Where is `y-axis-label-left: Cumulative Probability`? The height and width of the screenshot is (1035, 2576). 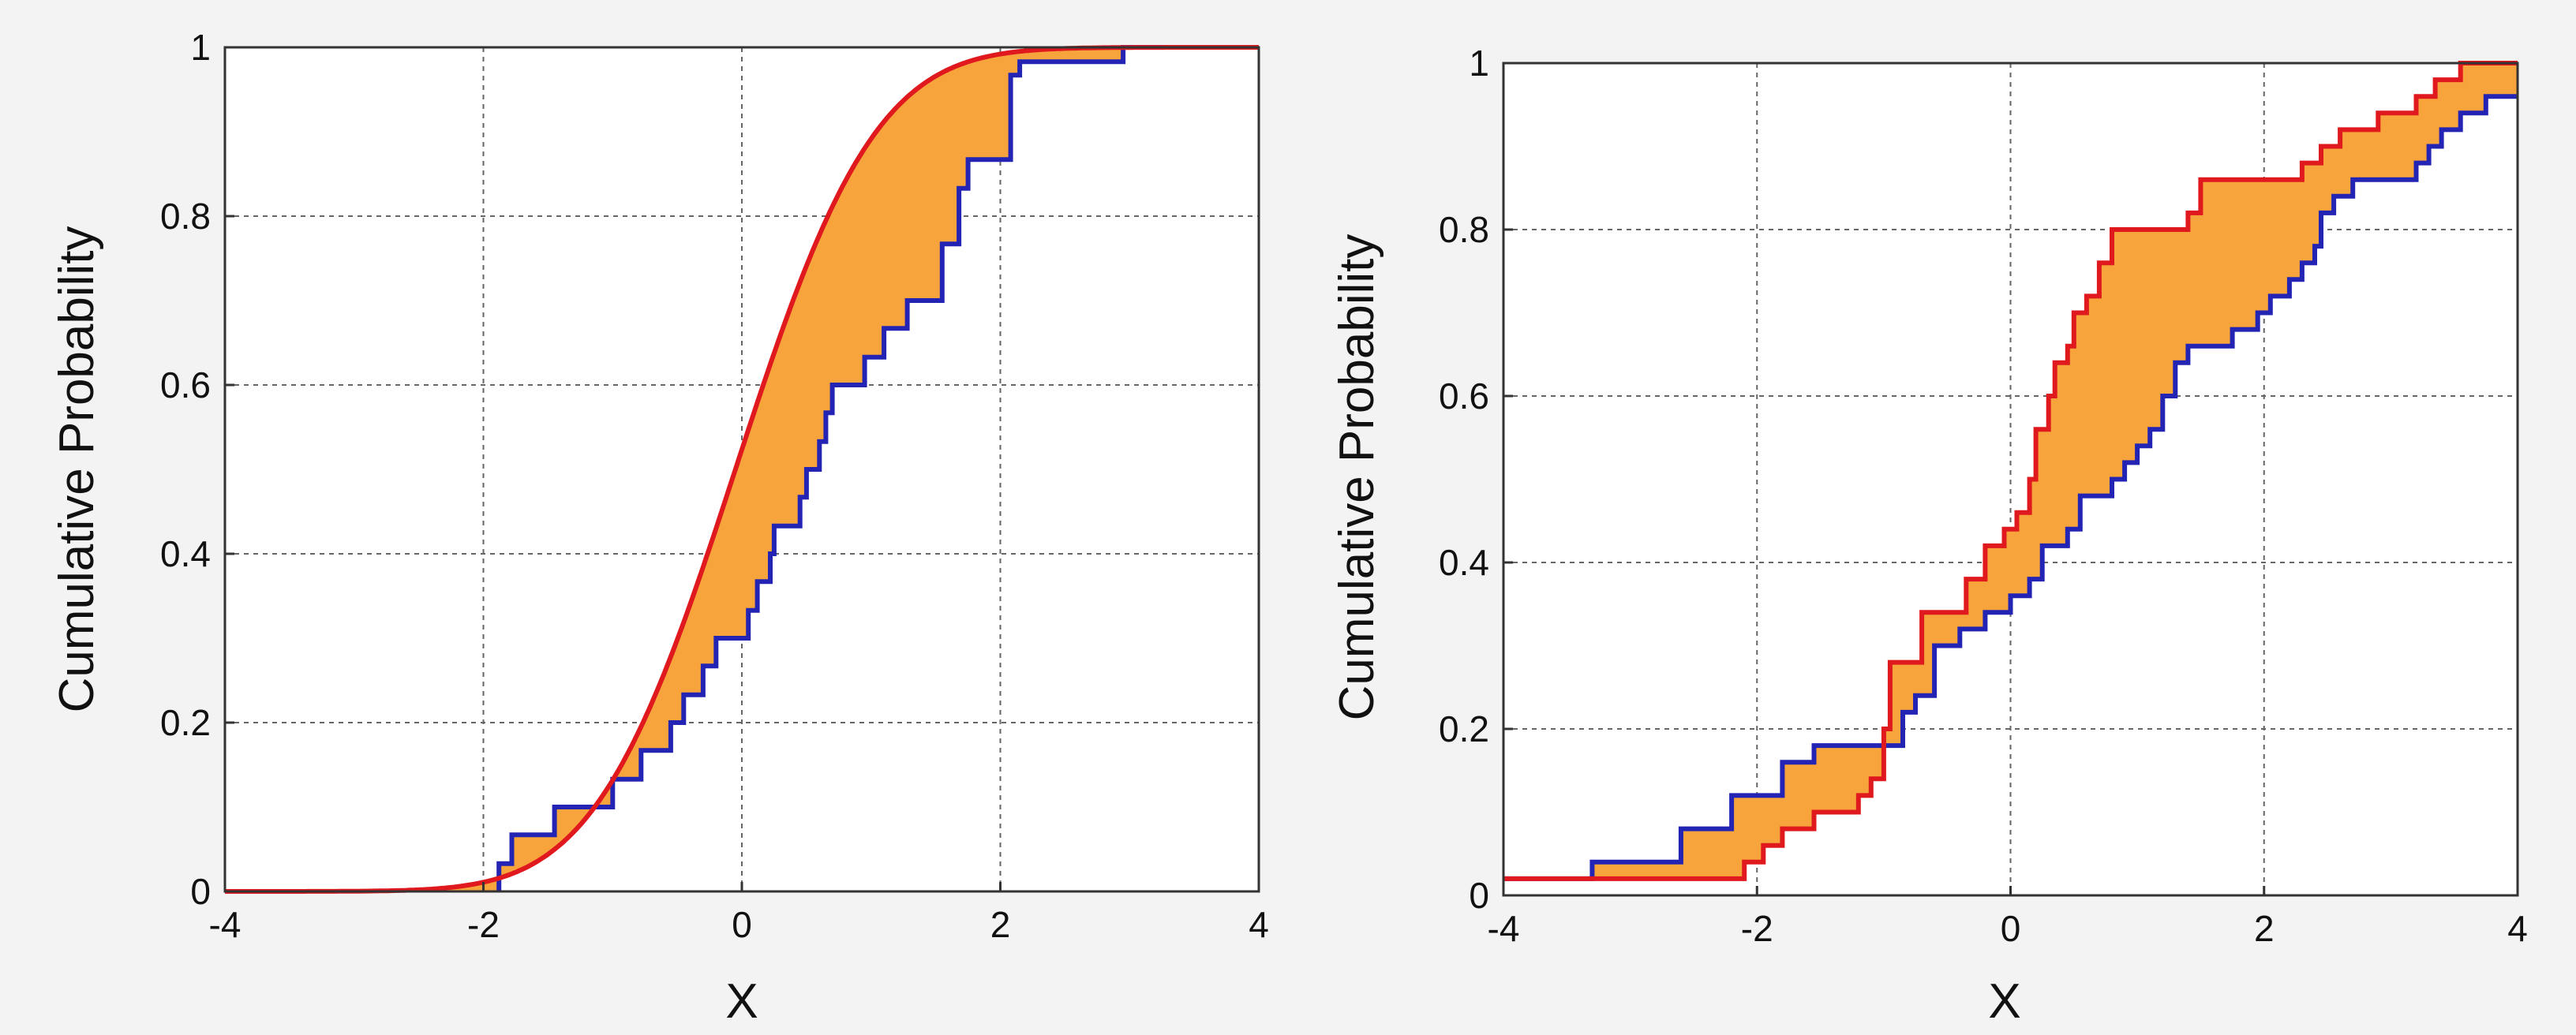
y-axis-label-left: Cumulative Probability is located at coordinates (77, 469).